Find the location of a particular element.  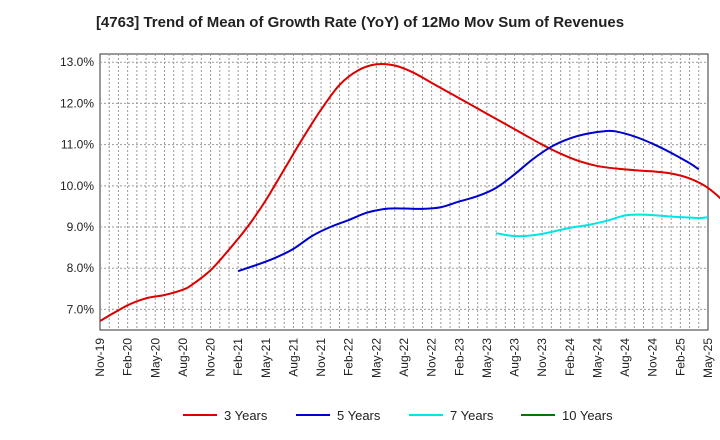

legend: 3 Years 5 Years 7 Years 10 Years is located at coordinates (398, 415).